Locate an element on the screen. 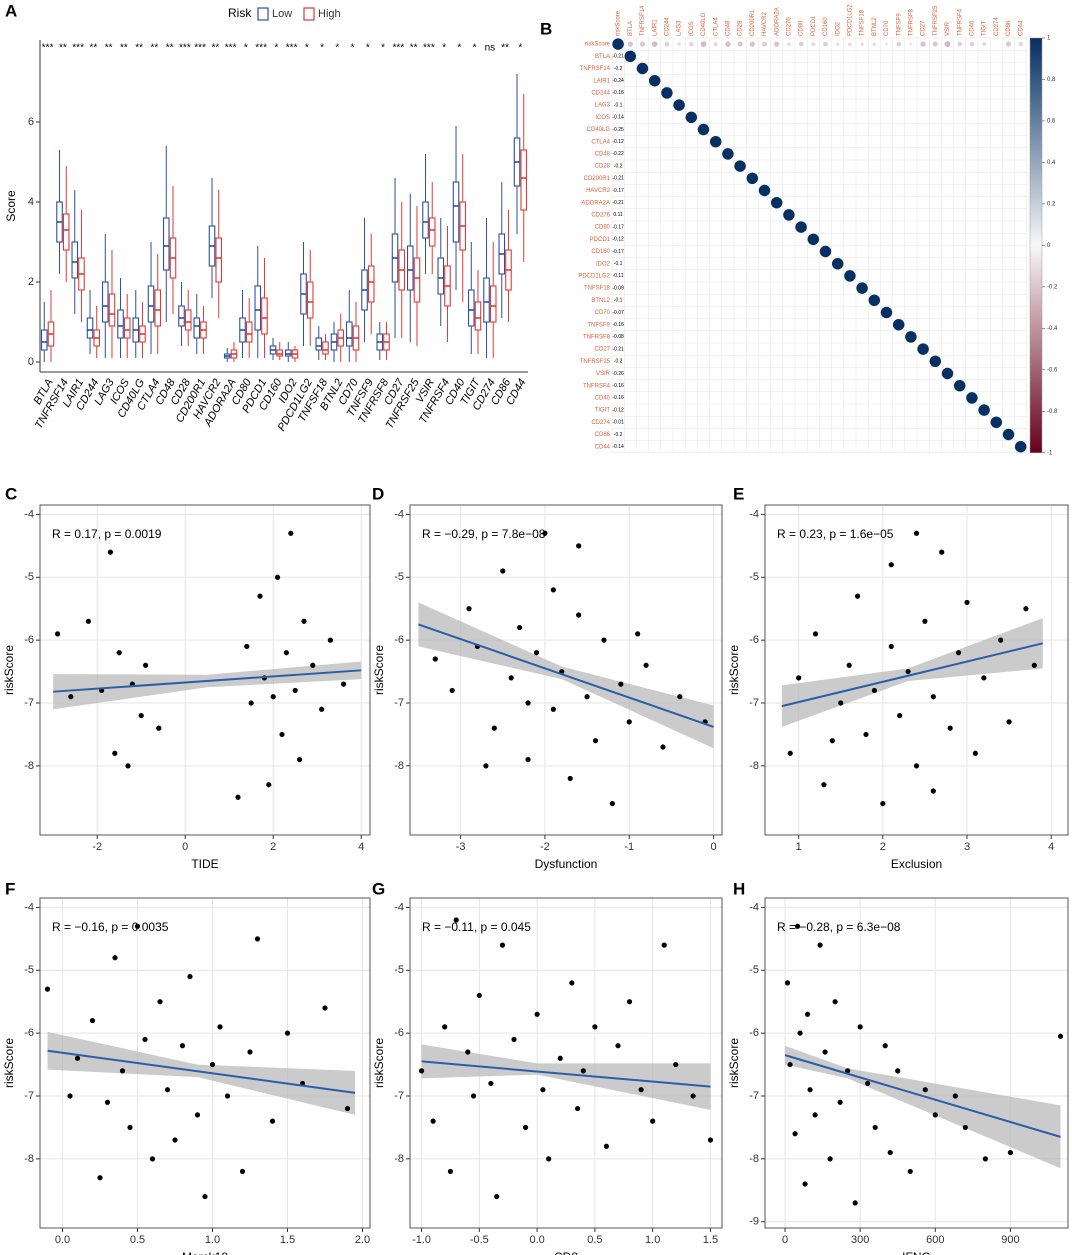 The height and width of the screenshot is (1255, 1072). x-tick-label: 0.0 is located at coordinates (62, 1240).